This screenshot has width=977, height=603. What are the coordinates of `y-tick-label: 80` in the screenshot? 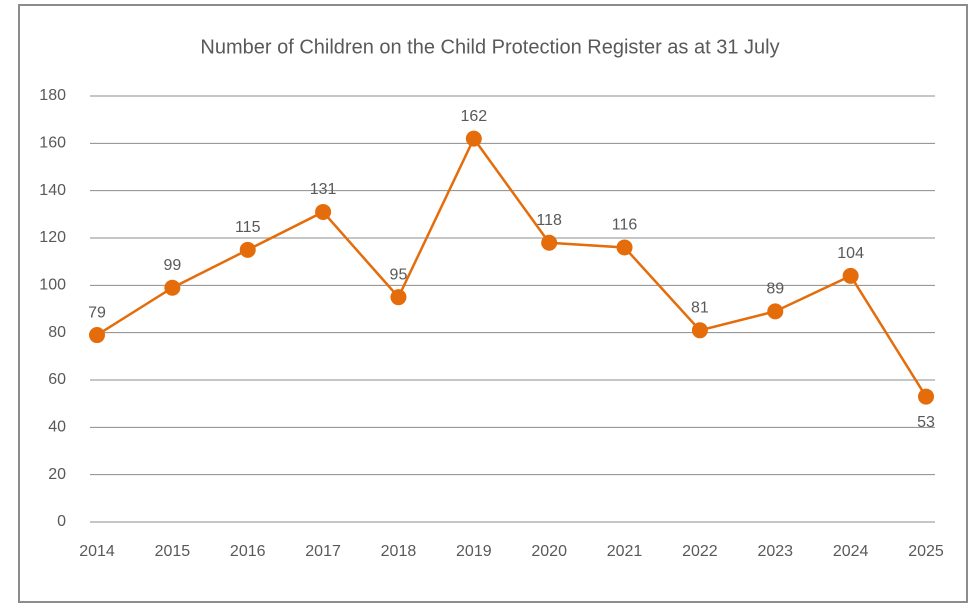 It's located at (57, 332).